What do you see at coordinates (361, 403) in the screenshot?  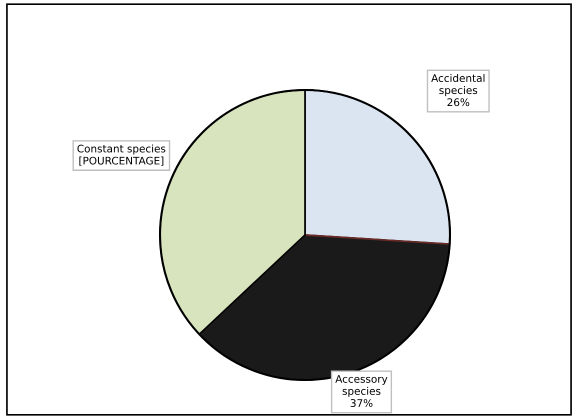 I see `data-label: 37%` at bounding box center [361, 403].